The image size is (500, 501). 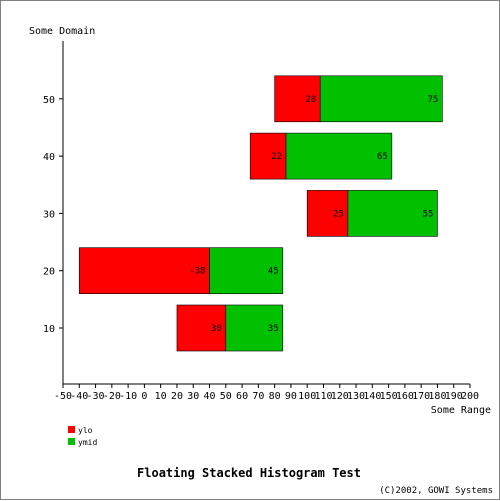 What do you see at coordinates (249, 473) in the screenshot?
I see `chart-title: Floating Stacked Histogram Test` at bounding box center [249, 473].